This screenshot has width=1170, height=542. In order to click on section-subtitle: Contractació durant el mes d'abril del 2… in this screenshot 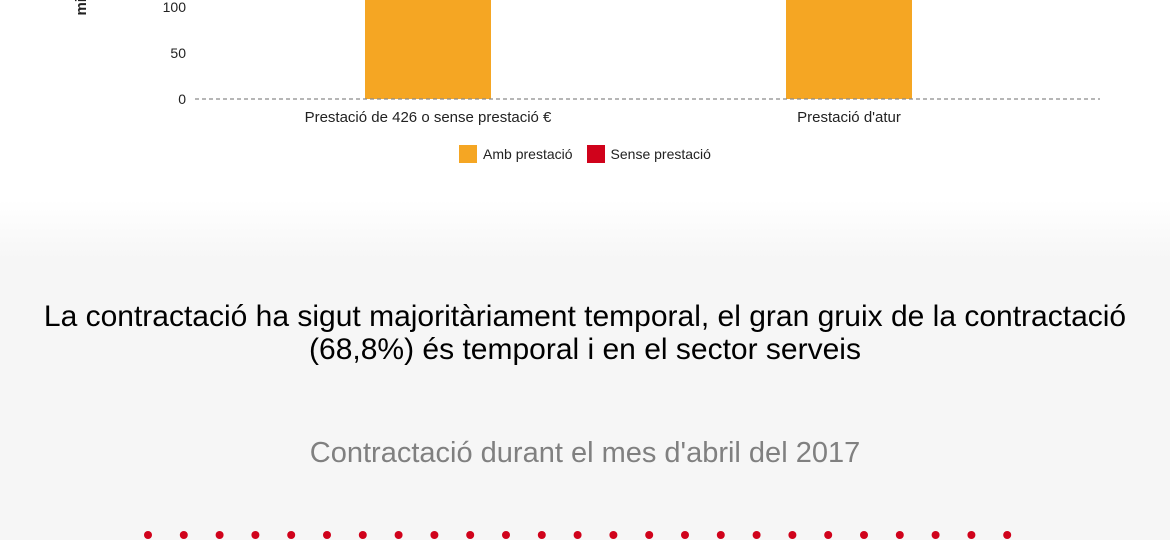, I will do `click(585, 453)`.